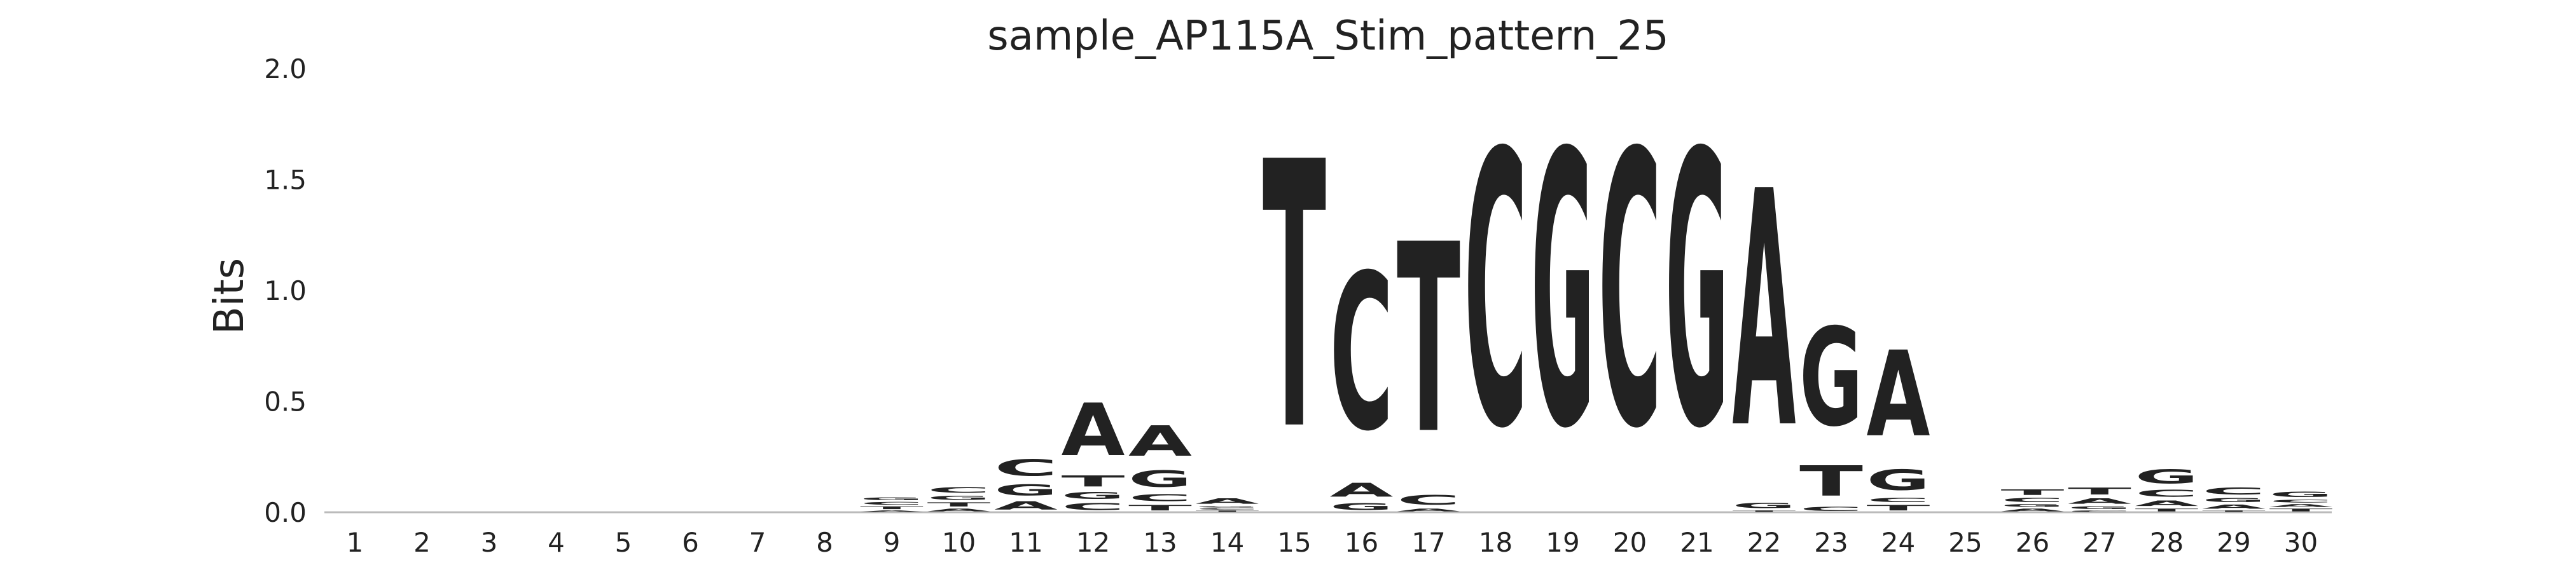  What do you see at coordinates (824, 542) in the screenshot?
I see `x-tick-label: 8` at bounding box center [824, 542].